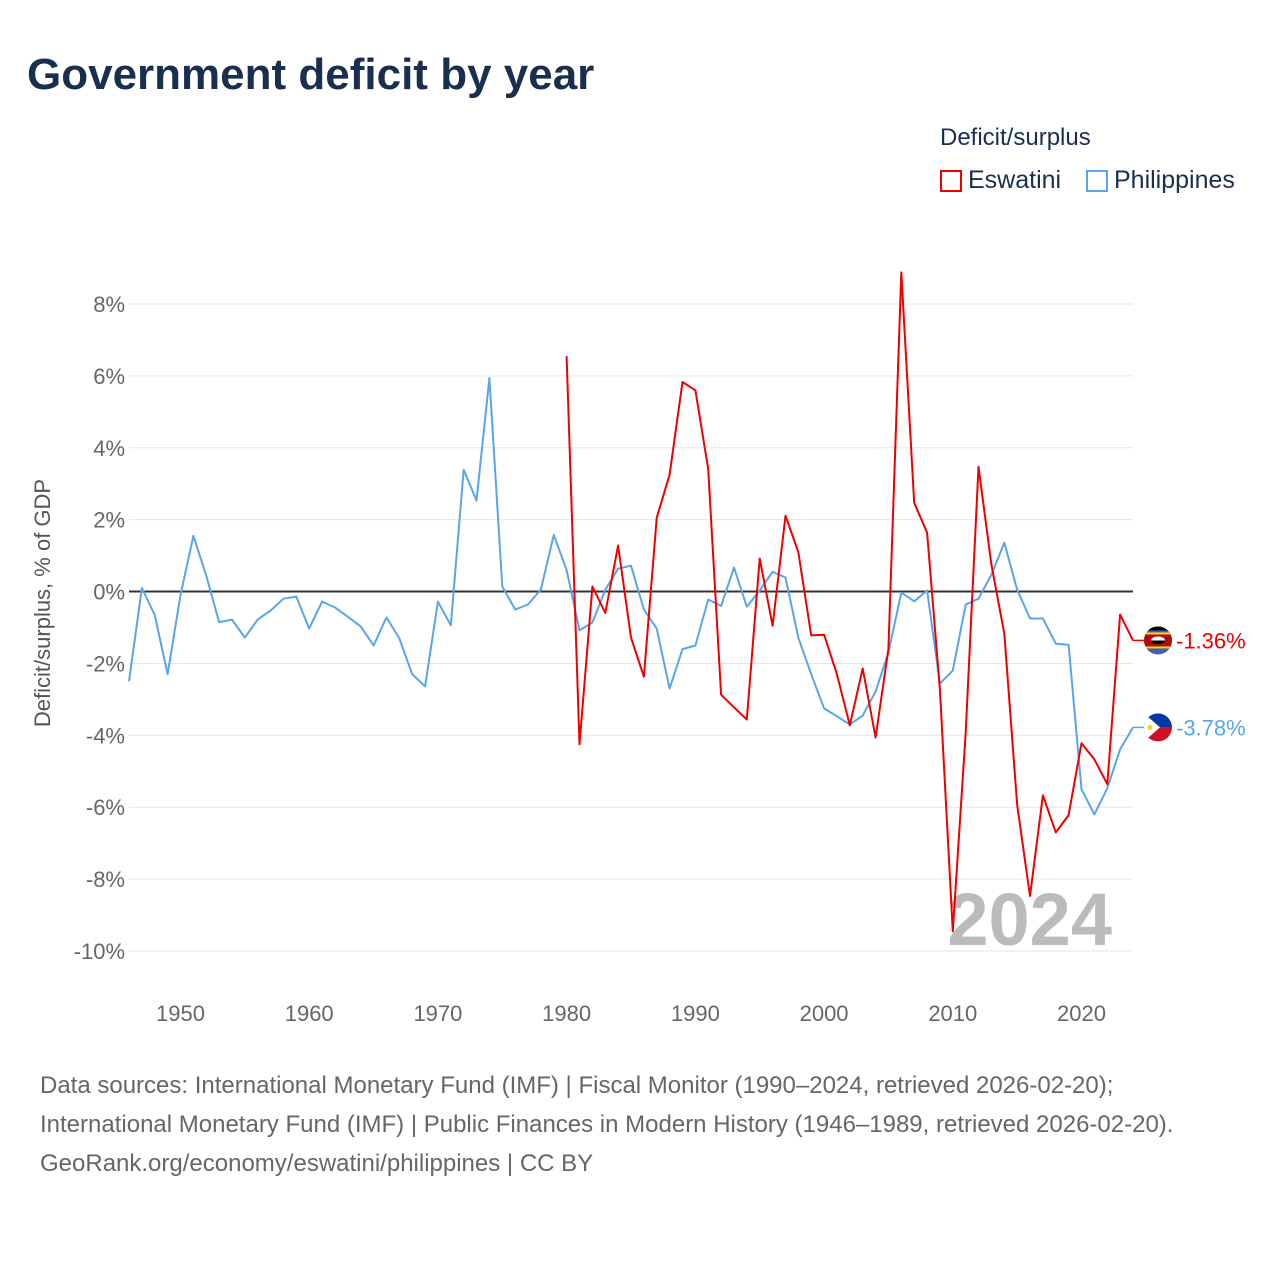  Describe the element at coordinates (109, 520) in the screenshot. I see `y-tick-label: 2%` at that location.